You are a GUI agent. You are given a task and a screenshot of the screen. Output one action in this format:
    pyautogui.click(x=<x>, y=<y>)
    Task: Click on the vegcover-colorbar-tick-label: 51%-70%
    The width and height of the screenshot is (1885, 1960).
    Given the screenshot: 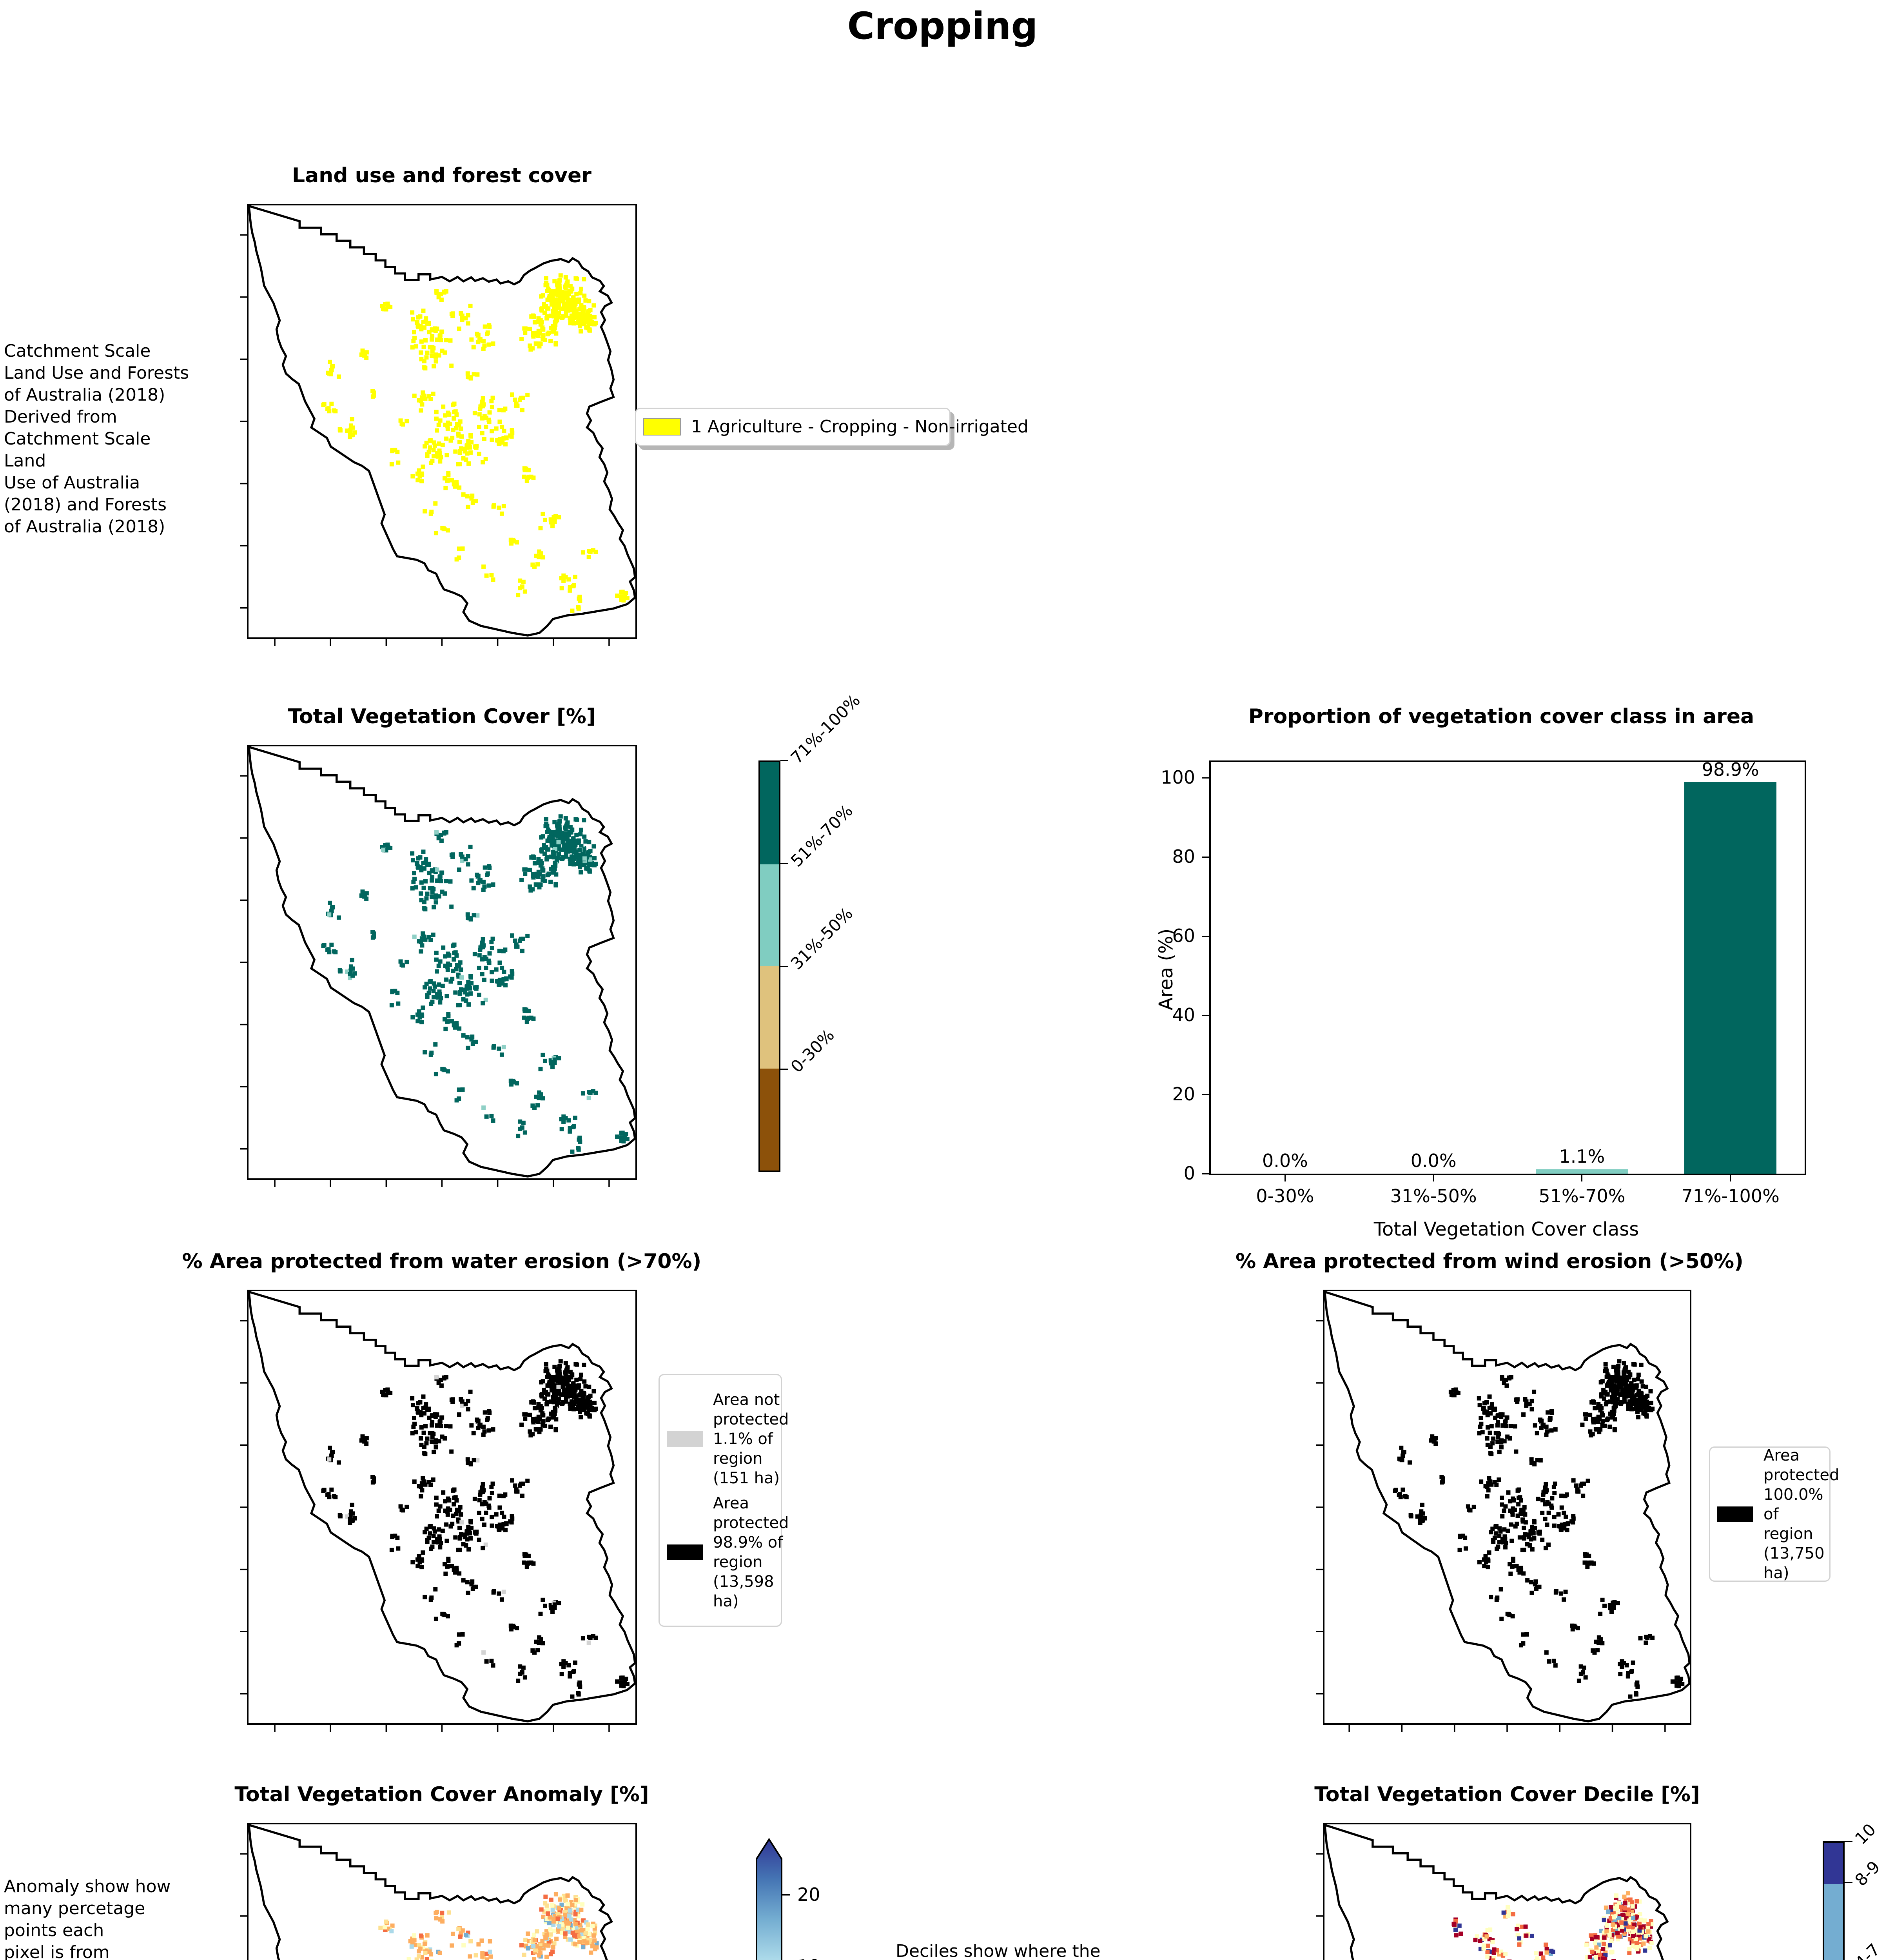 What is the action you would take?
    pyautogui.click(x=822, y=835)
    